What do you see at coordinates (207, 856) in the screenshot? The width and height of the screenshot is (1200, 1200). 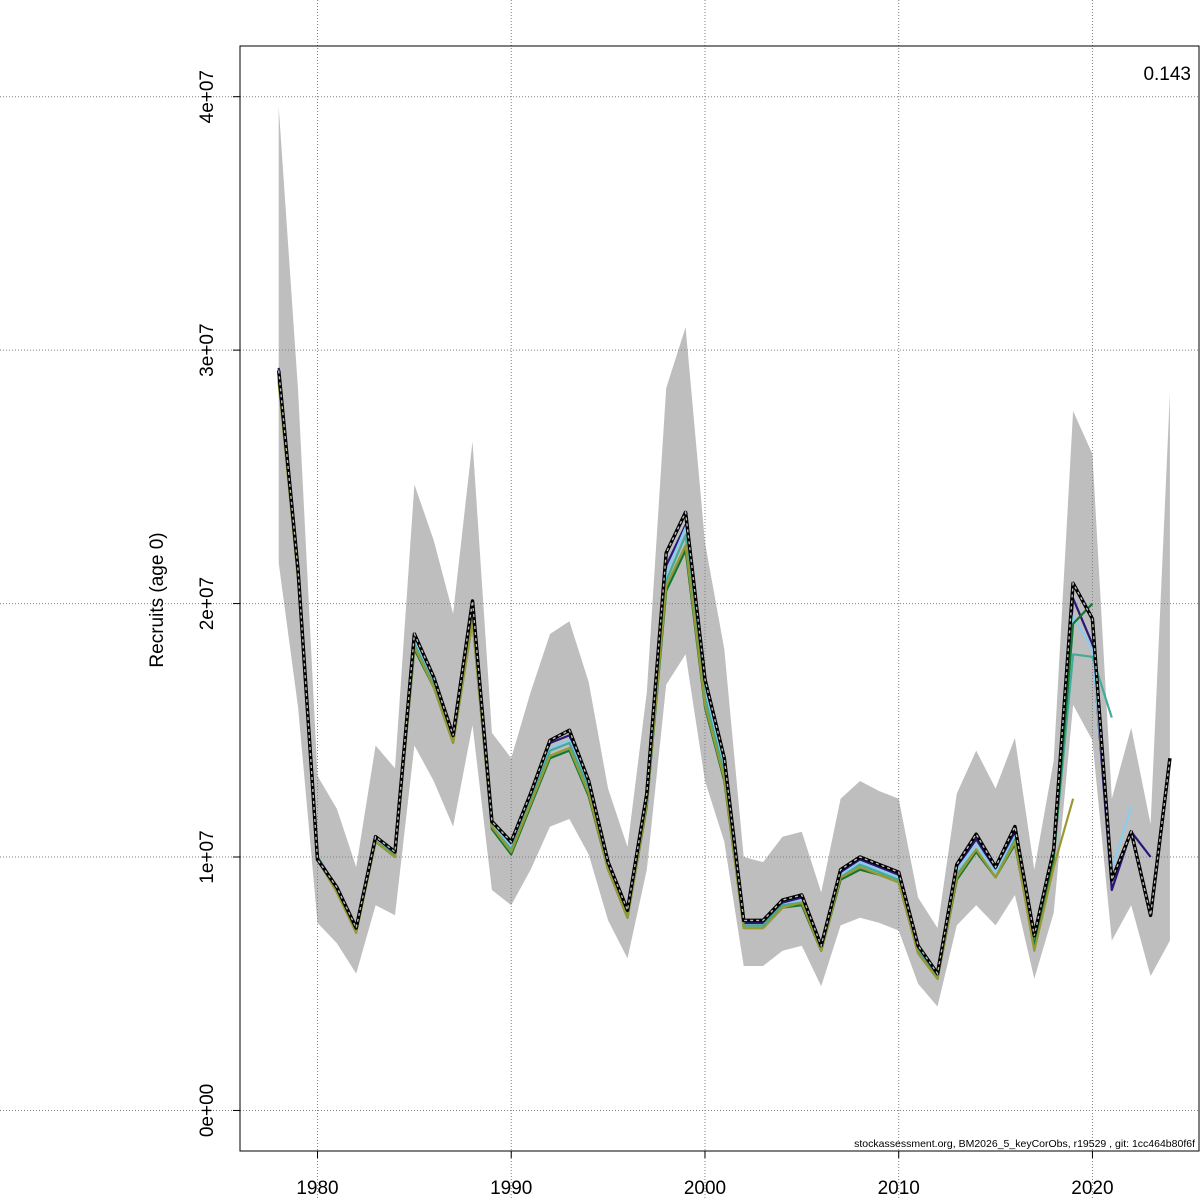 I see `y-tick-label: 1e+07` at bounding box center [207, 856].